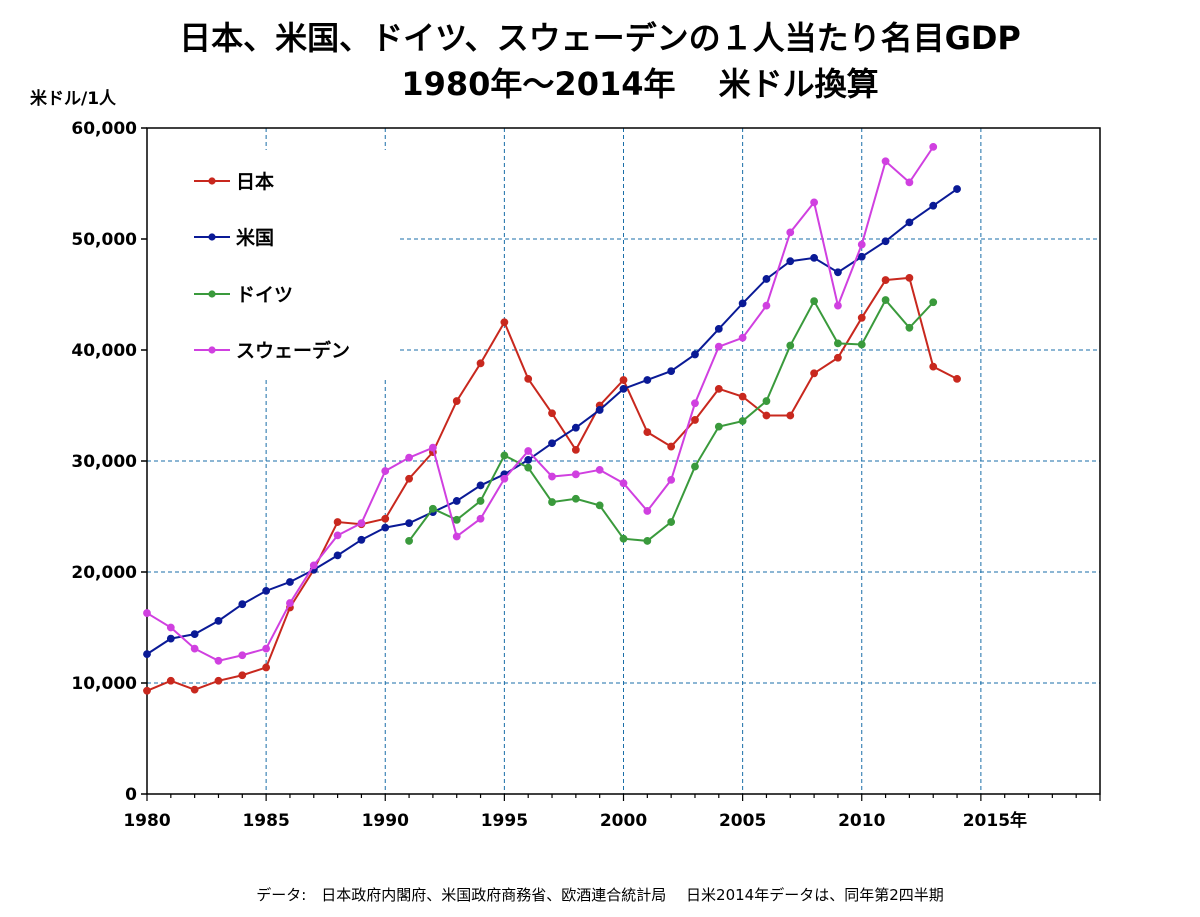 This screenshot has height=917, width=1200. I want to click on y-tick-label: 50,000, so click(104, 240).